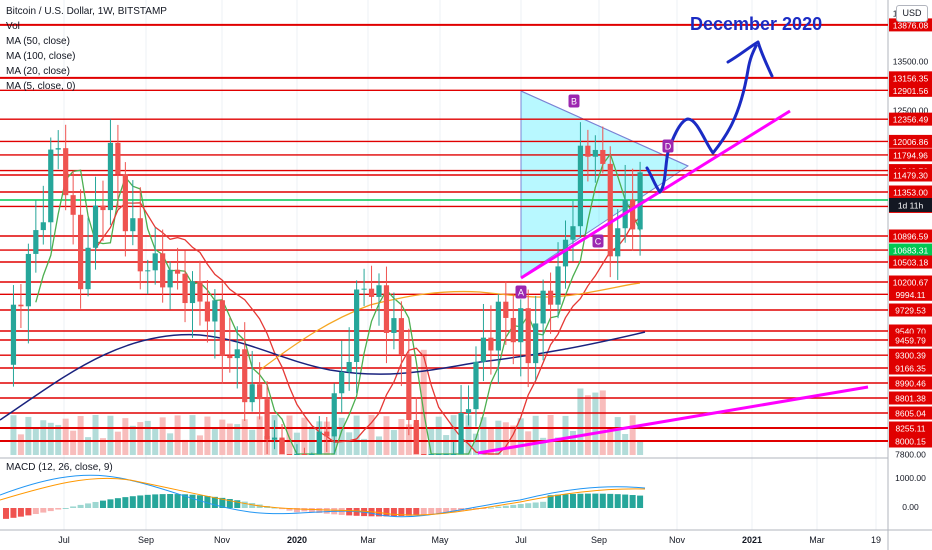  What do you see at coordinates (598, 242) in the screenshot?
I see `pattern-point-label: C` at bounding box center [598, 242].